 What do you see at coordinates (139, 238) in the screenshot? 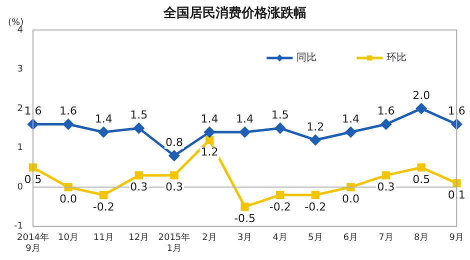
I see `x-tick-label: 12月` at bounding box center [139, 238].